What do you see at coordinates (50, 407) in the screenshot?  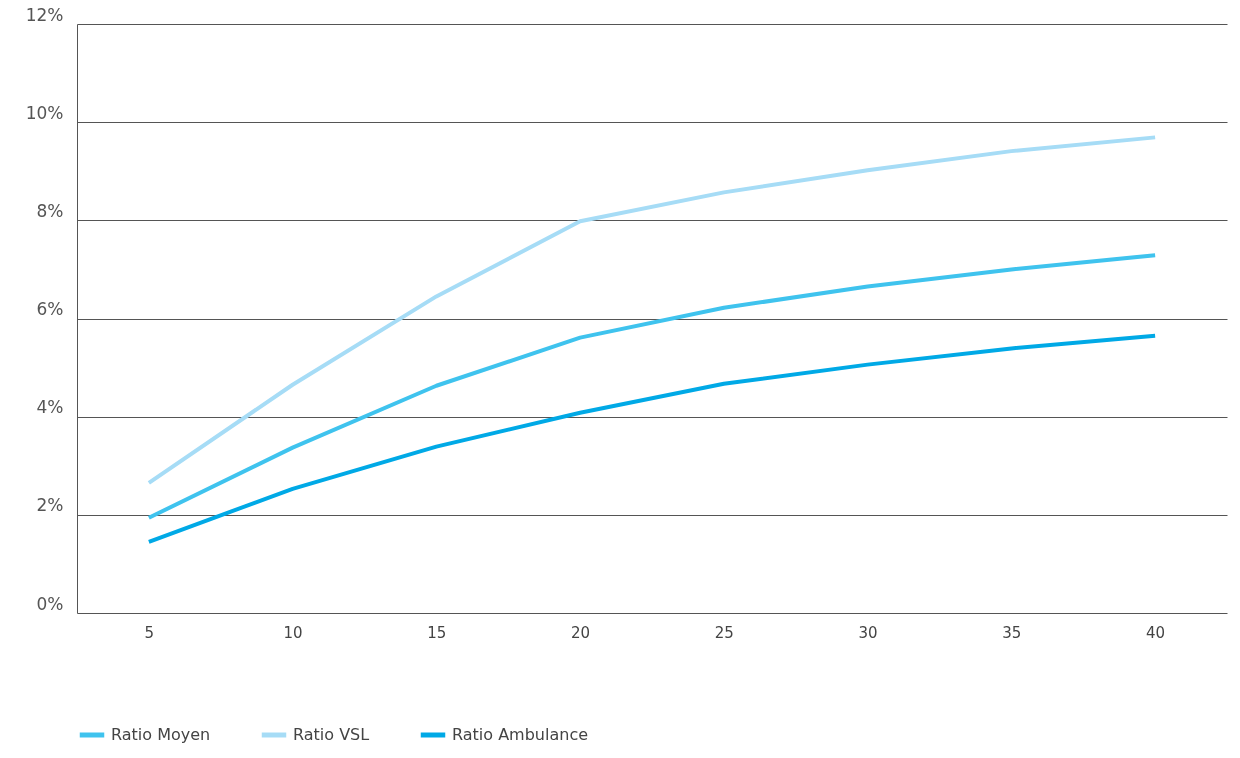 I see `y-tick-label: 4%` at bounding box center [50, 407].